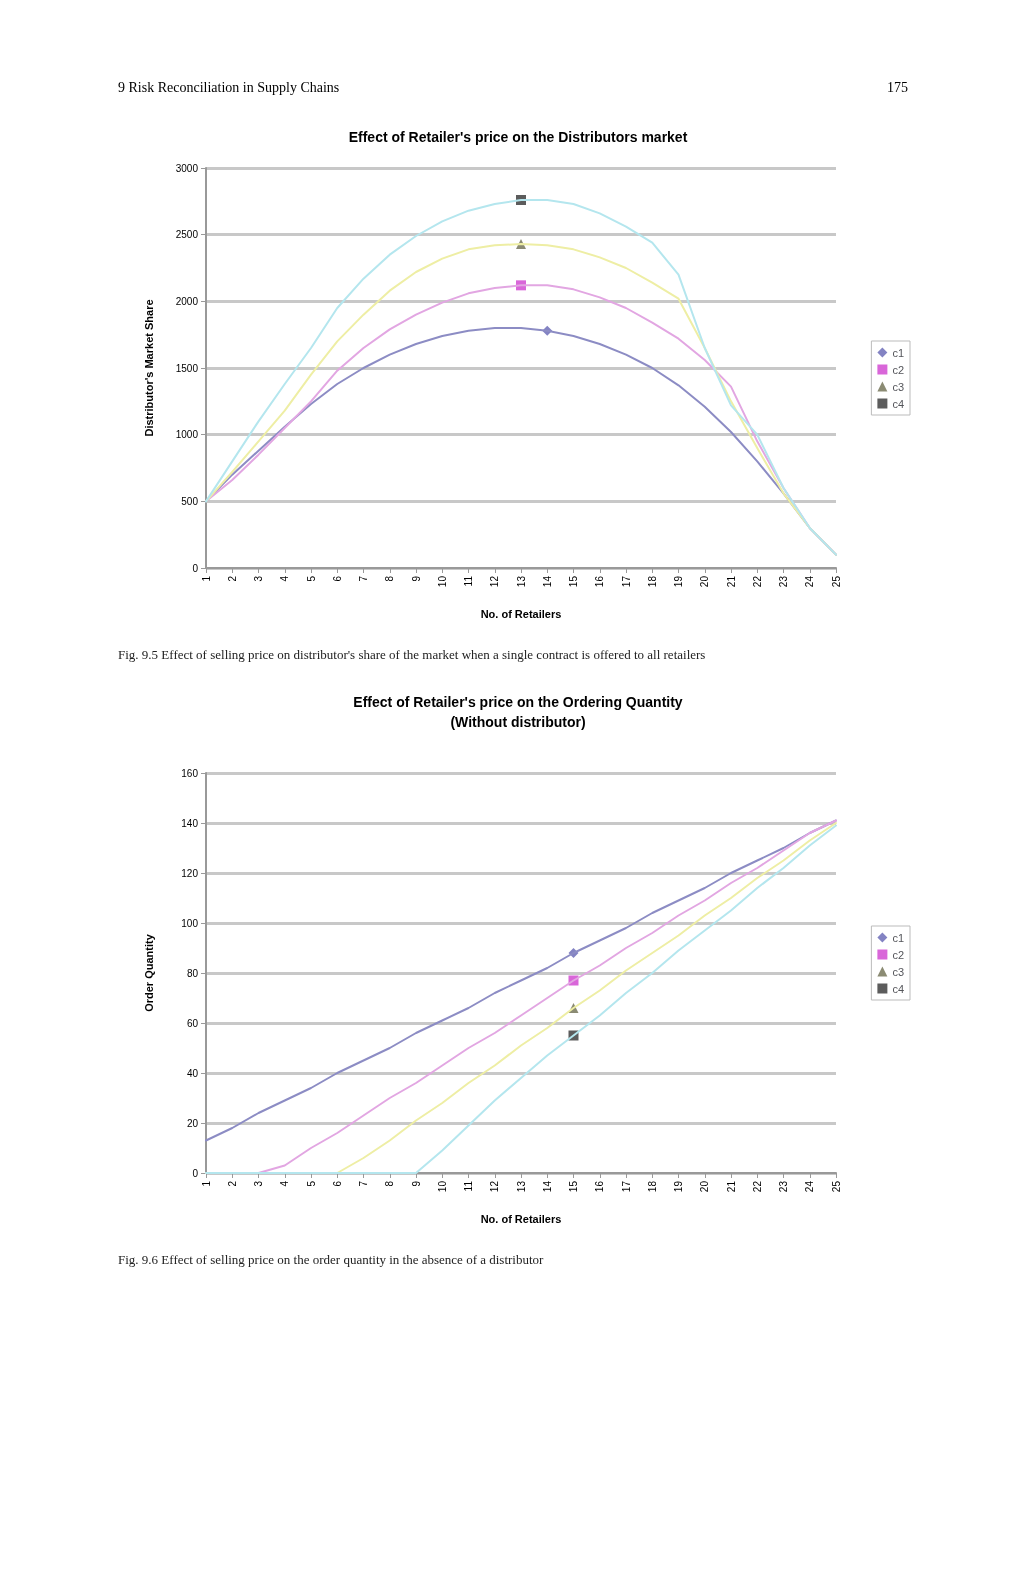 This screenshot has width=1036, height=1572. What do you see at coordinates (190, 823) in the screenshot?
I see `y-tick-label: 140` at bounding box center [190, 823].